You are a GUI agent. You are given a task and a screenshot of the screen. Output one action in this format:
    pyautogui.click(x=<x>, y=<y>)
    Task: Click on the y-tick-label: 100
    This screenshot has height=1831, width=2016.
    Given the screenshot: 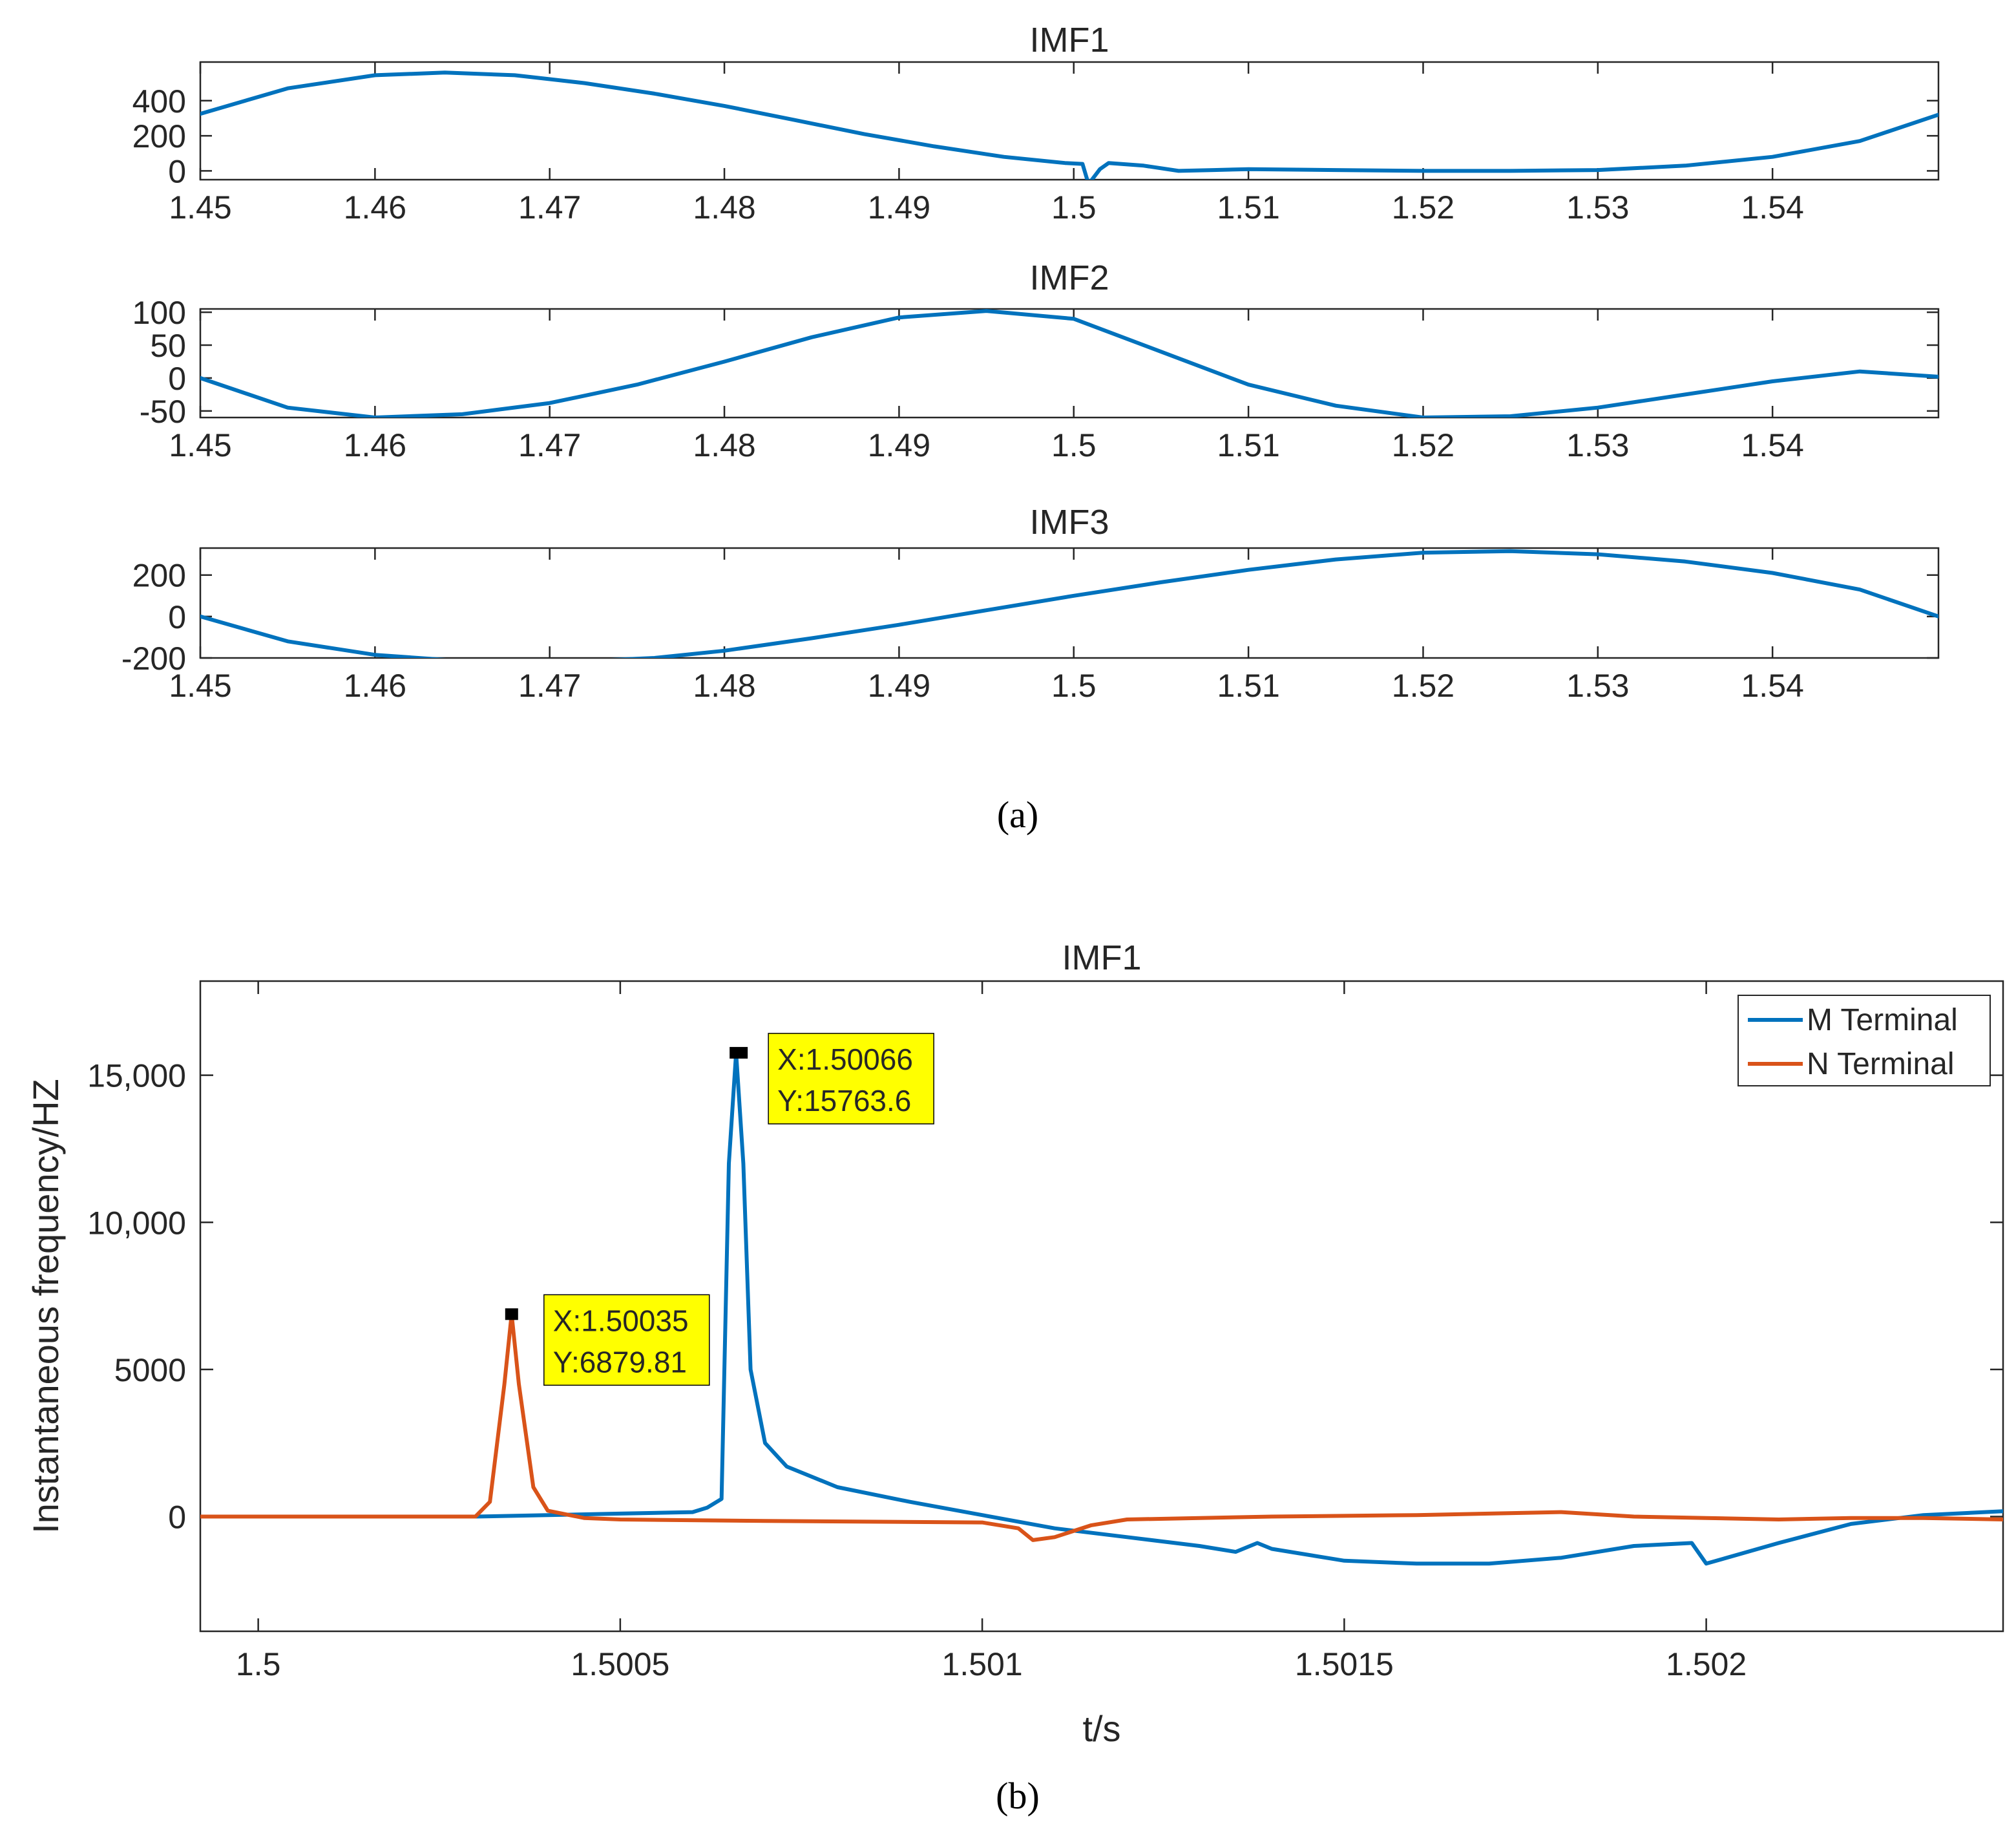 What is the action you would take?
    pyautogui.click(x=159, y=313)
    